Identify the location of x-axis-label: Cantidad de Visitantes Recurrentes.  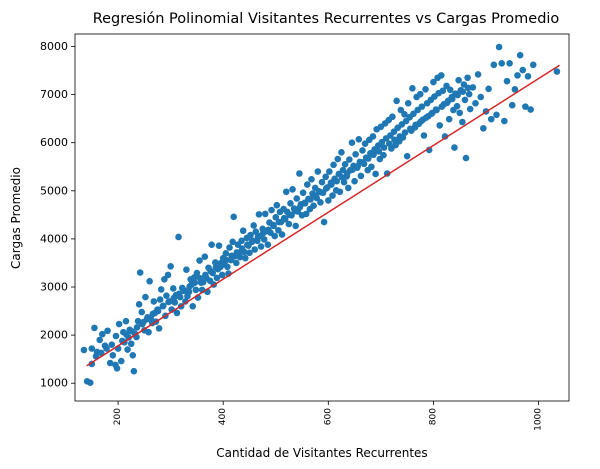
(321, 453).